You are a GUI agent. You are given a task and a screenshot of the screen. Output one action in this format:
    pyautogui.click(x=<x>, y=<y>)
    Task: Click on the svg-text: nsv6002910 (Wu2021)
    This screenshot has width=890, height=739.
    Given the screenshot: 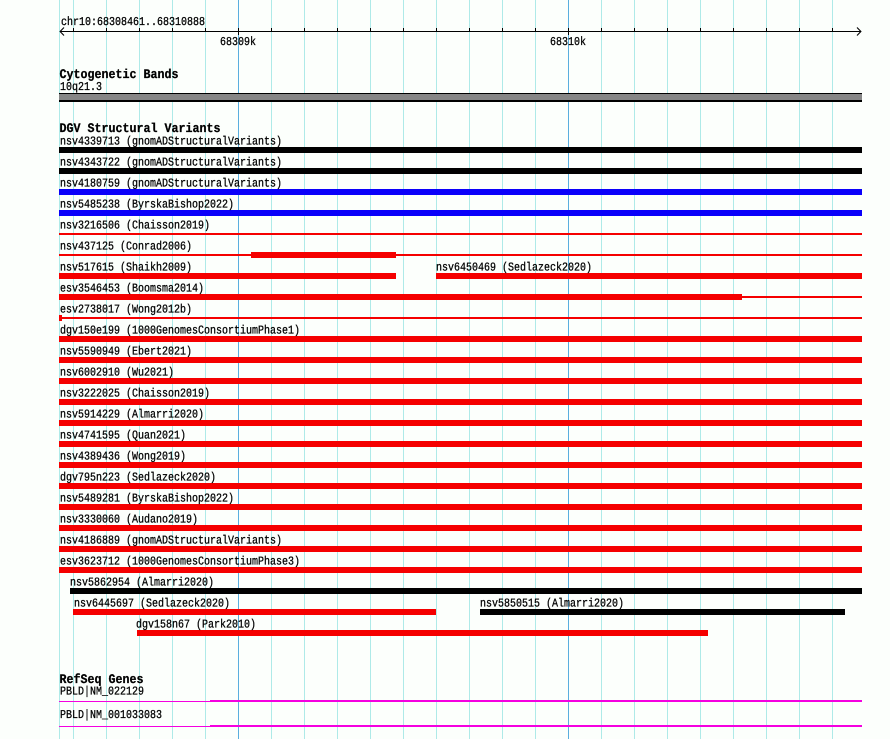 What is the action you would take?
    pyautogui.click(x=117, y=372)
    